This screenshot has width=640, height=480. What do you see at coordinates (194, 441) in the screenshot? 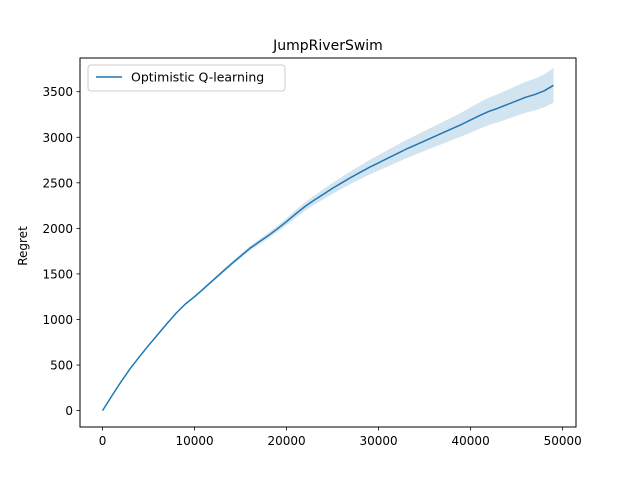
I see `x-tick-label: 10000` at bounding box center [194, 441].